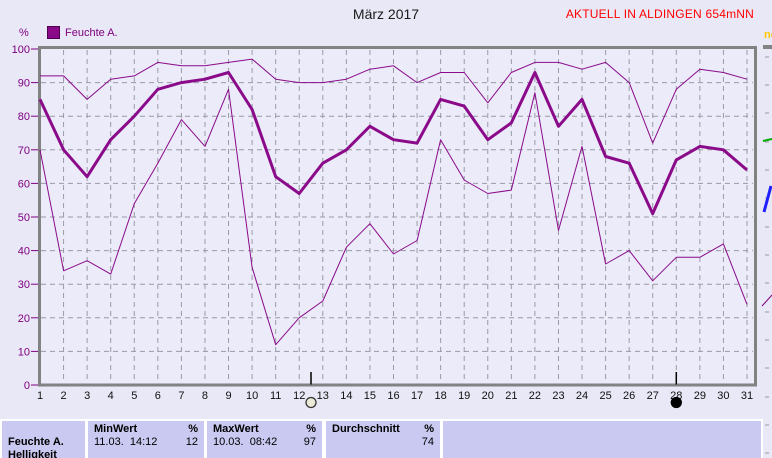 The height and width of the screenshot is (458, 772). What do you see at coordinates (191, 442) in the screenshot?
I see `min-value: 12` at bounding box center [191, 442].